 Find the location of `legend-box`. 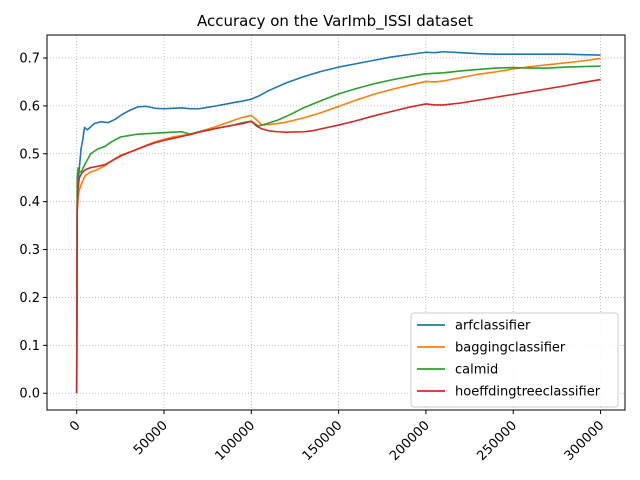

legend-box is located at coordinates (514, 360).